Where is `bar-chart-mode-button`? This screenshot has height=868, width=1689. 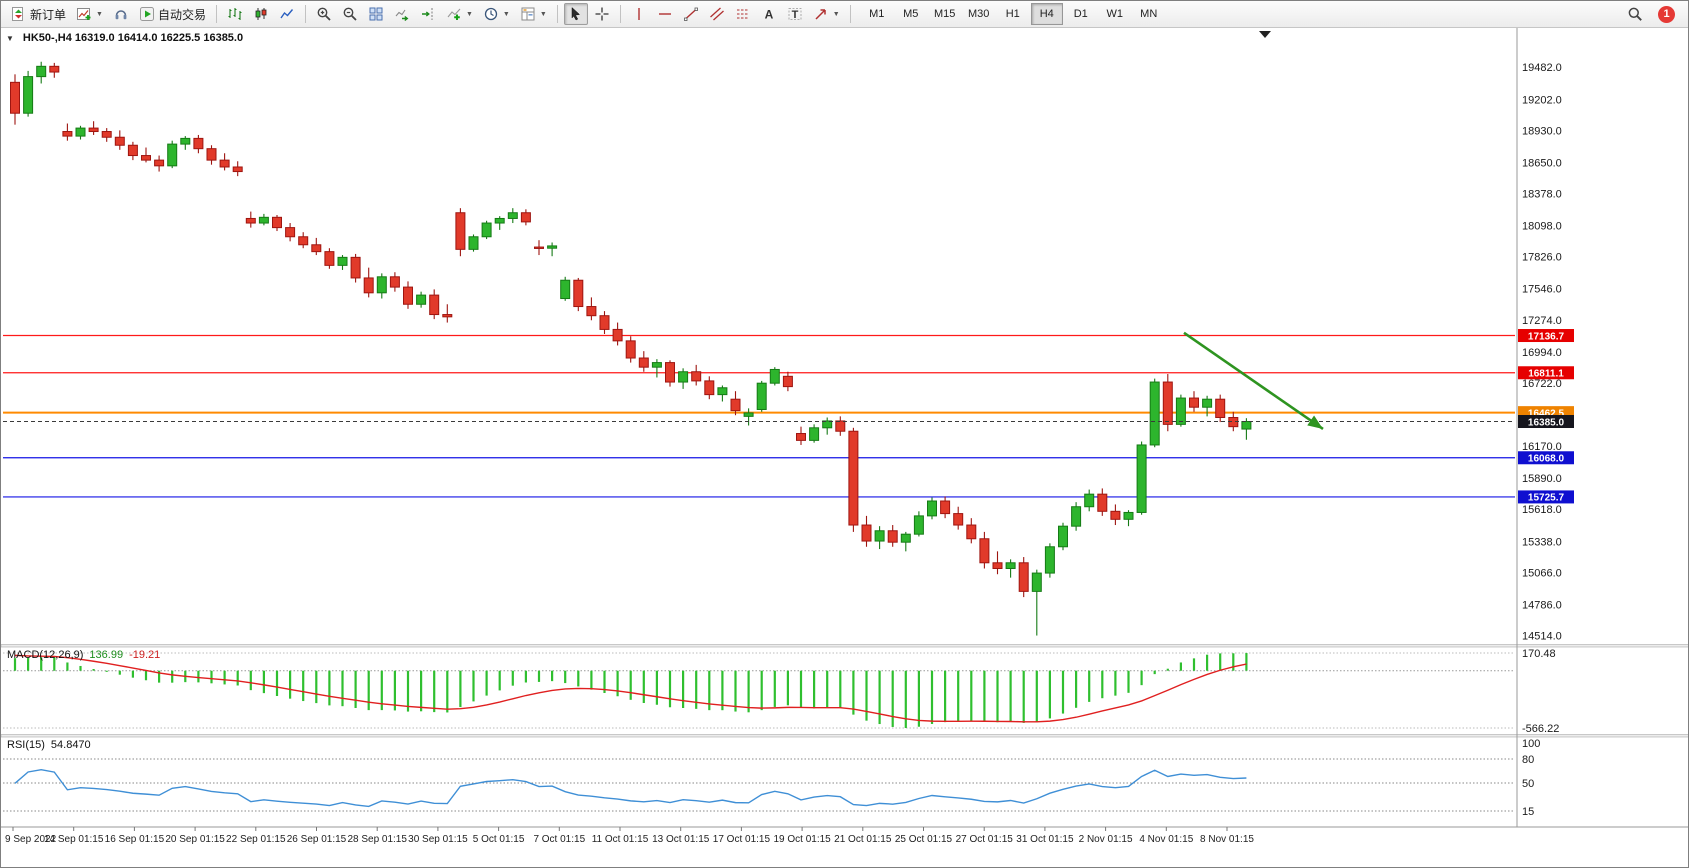
bar-chart-mode-button is located at coordinates (235, 14).